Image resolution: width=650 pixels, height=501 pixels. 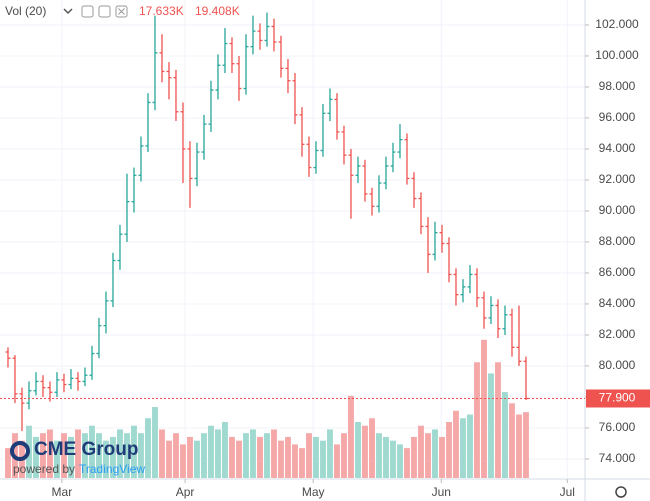 What do you see at coordinates (617, 117) in the screenshot?
I see `y-tick-label: 96.000` at bounding box center [617, 117].